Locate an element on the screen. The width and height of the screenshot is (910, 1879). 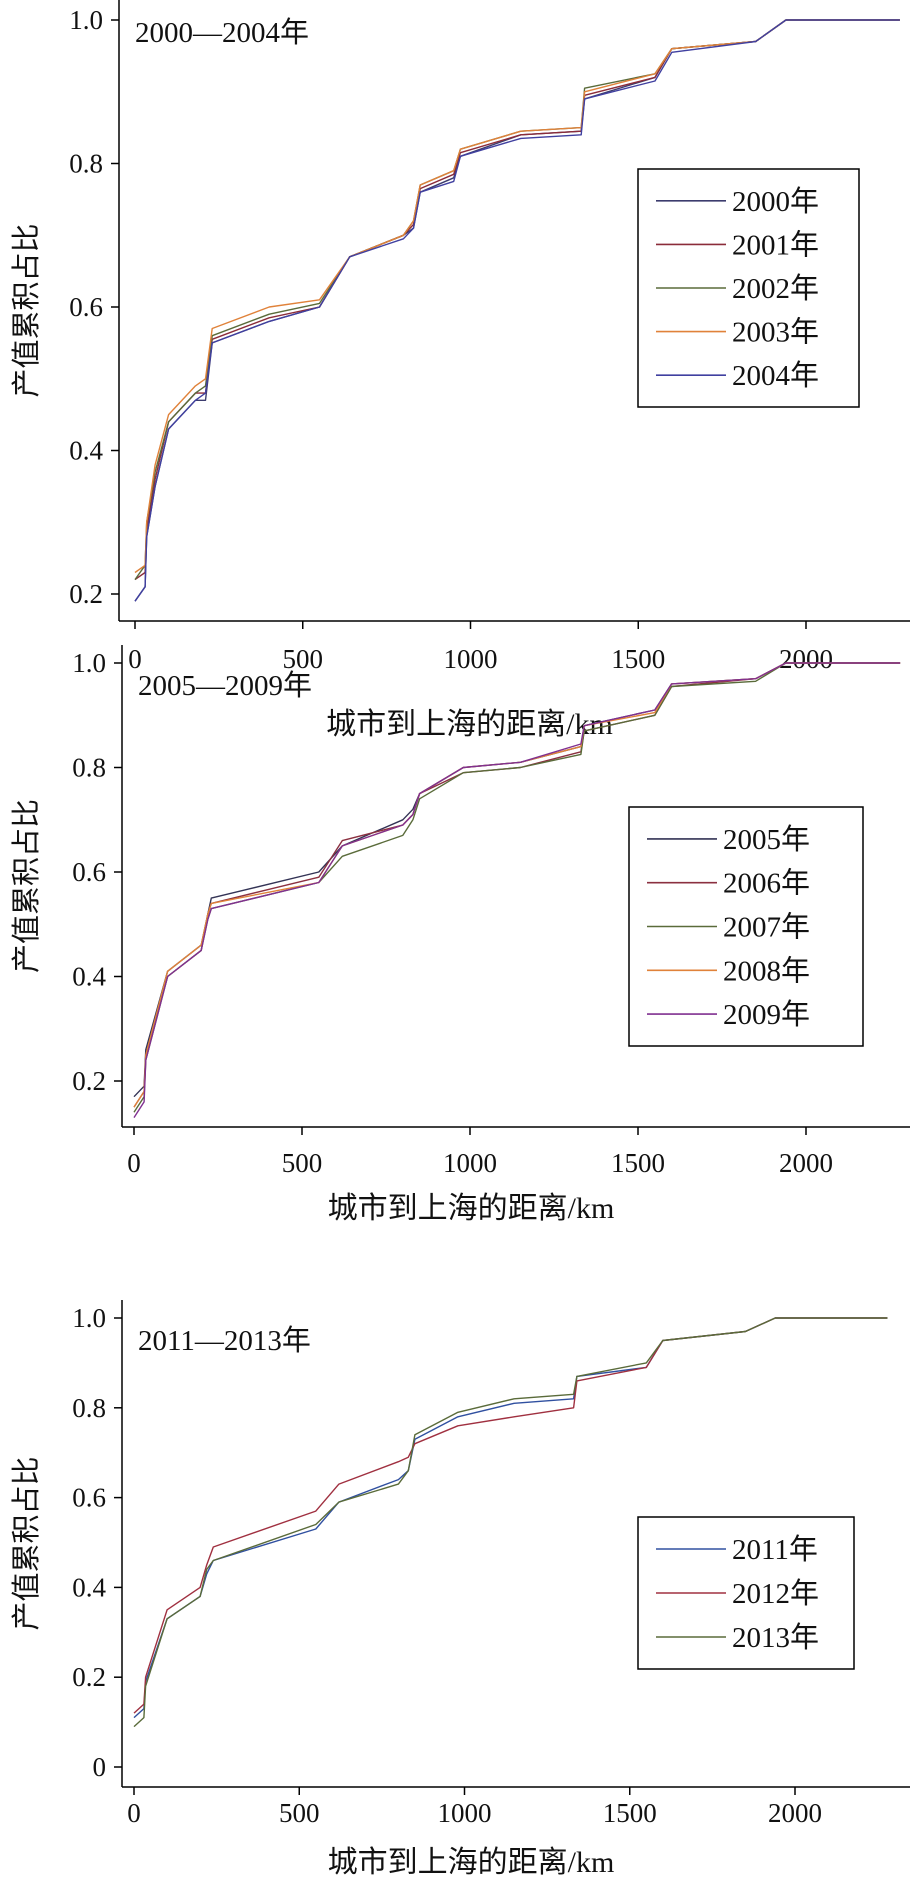
legend-item: 2002年 is located at coordinates (737, 288).